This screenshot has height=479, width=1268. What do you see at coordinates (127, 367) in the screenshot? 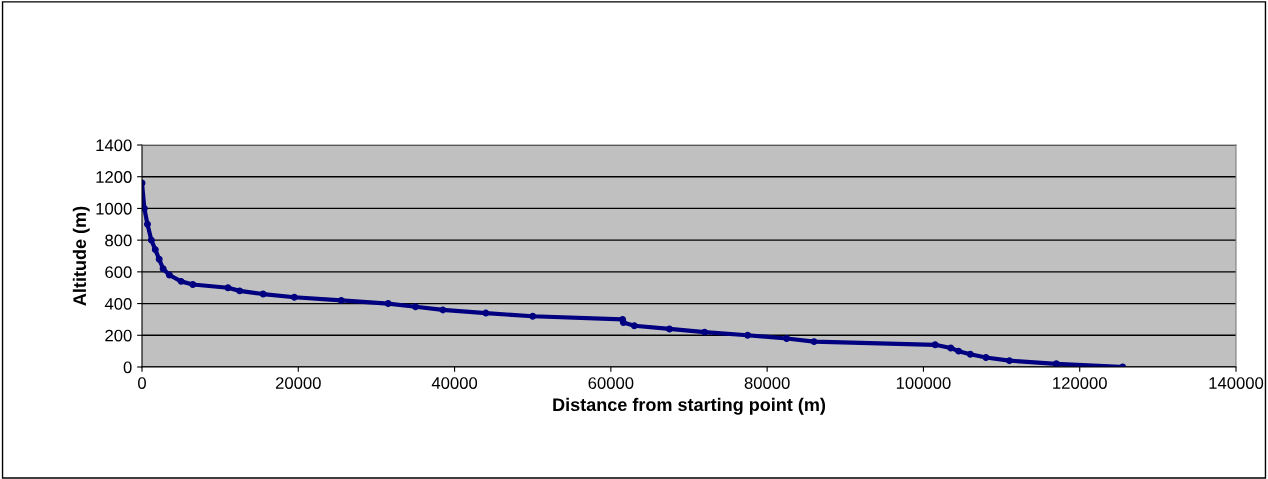
I see `y-tick-label: 0` at bounding box center [127, 367].